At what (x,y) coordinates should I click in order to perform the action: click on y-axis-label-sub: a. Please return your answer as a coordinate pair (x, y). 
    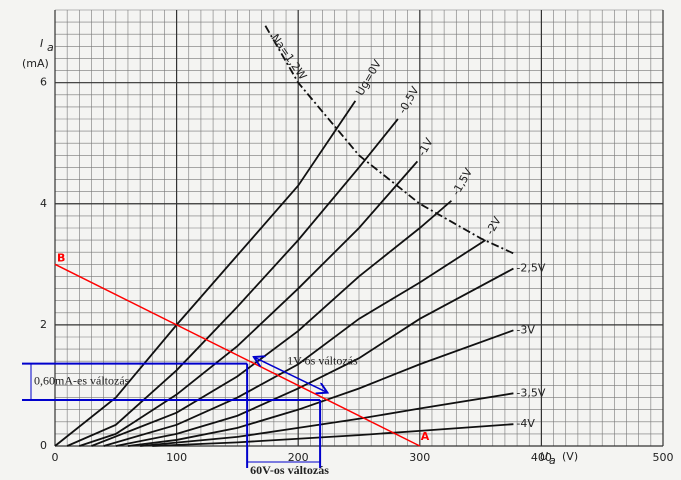
    Looking at the image, I should click on (50, 47).